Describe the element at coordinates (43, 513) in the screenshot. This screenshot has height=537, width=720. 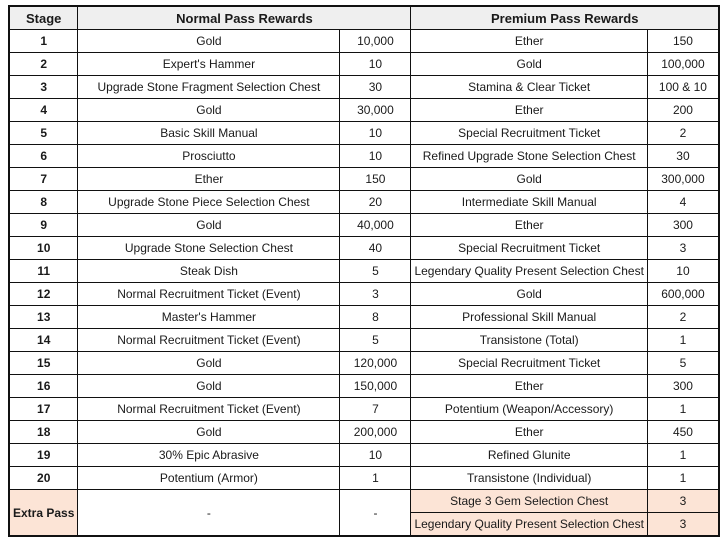
I see `extra-pass-stage-cell: Extra Pass` at that location.